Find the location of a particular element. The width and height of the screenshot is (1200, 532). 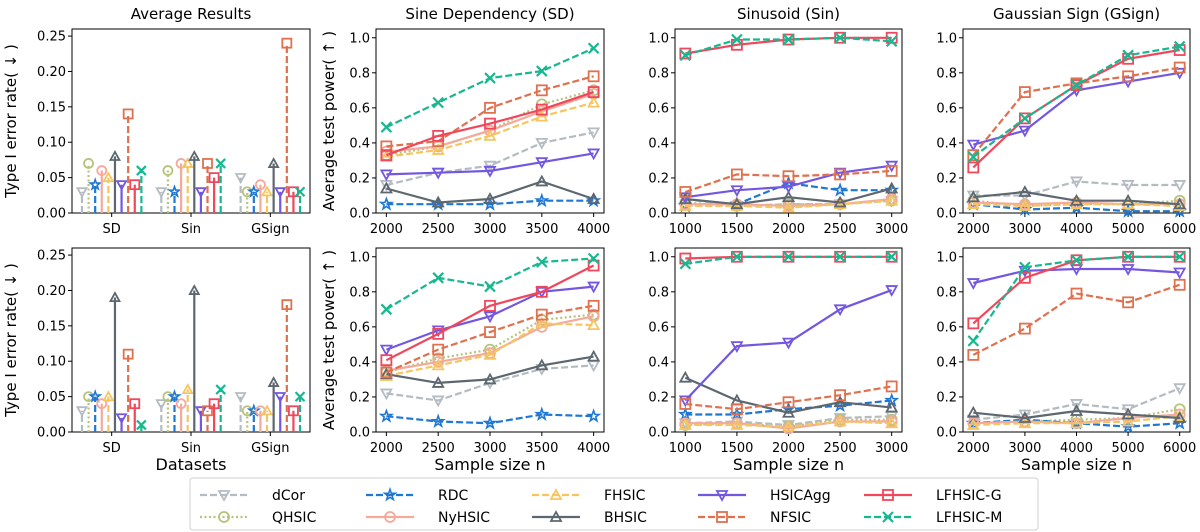

x-tick-label: 5000 is located at coordinates (1128, 229).